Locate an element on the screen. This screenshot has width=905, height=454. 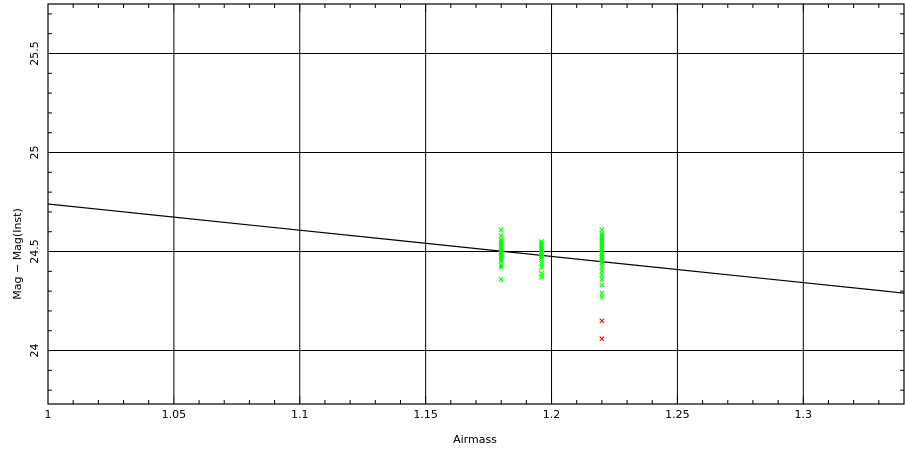
x-tick-label: 1.1 is located at coordinates (300, 414).